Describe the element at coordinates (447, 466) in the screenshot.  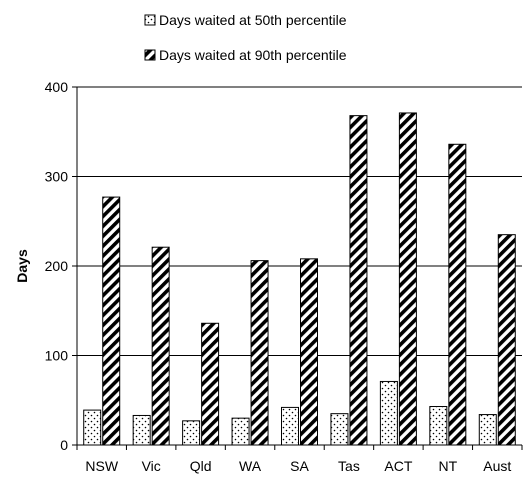
I see `x-tick-label-nt: NT` at that location.